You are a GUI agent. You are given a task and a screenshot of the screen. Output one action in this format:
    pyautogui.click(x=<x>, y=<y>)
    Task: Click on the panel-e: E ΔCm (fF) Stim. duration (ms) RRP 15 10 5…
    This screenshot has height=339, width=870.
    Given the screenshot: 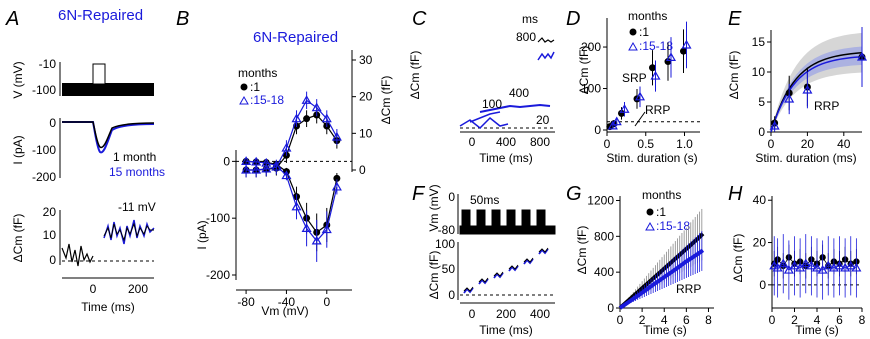 What is the action you would take?
    pyautogui.click(x=797, y=86)
    